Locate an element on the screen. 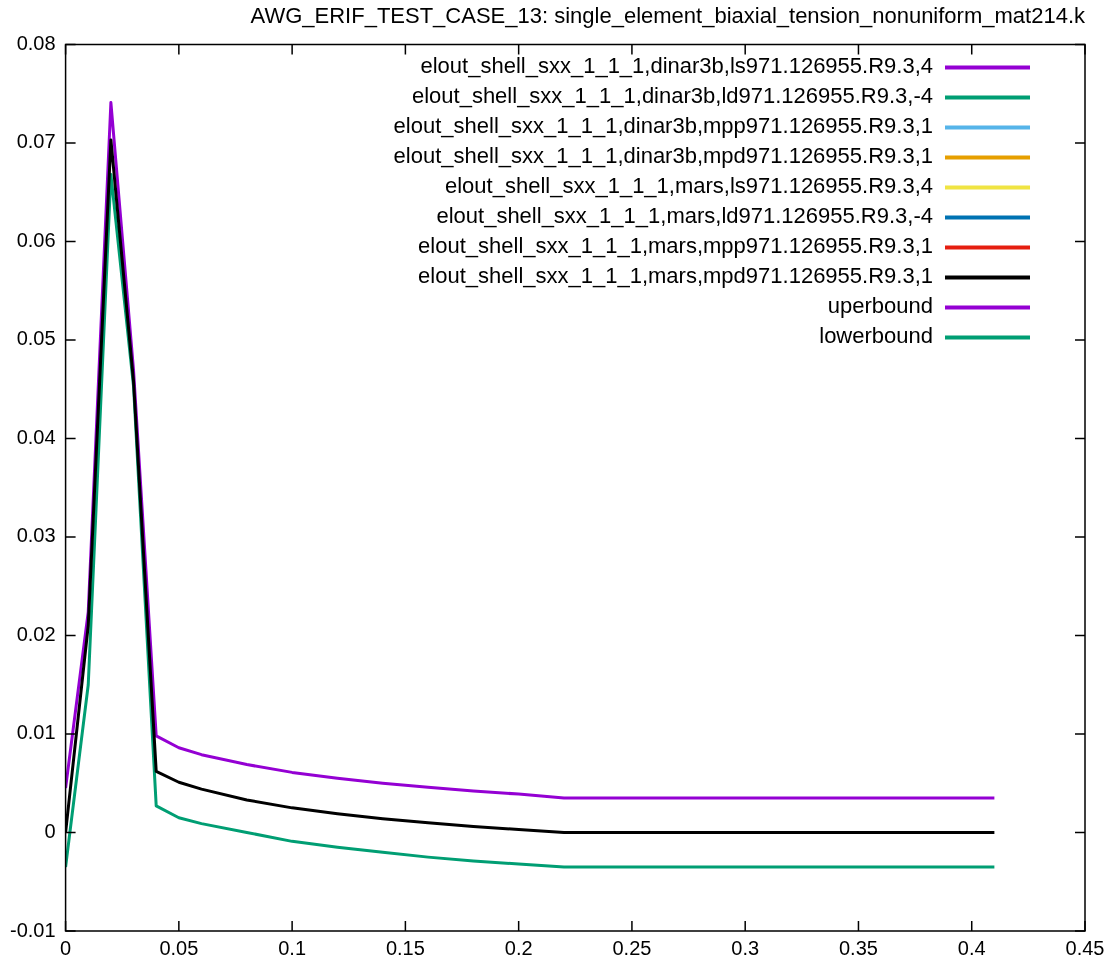 Image resolution: width=1115 pixels, height=972 pixels. x-tick-label: 0.2 is located at coordinates (518, 947).